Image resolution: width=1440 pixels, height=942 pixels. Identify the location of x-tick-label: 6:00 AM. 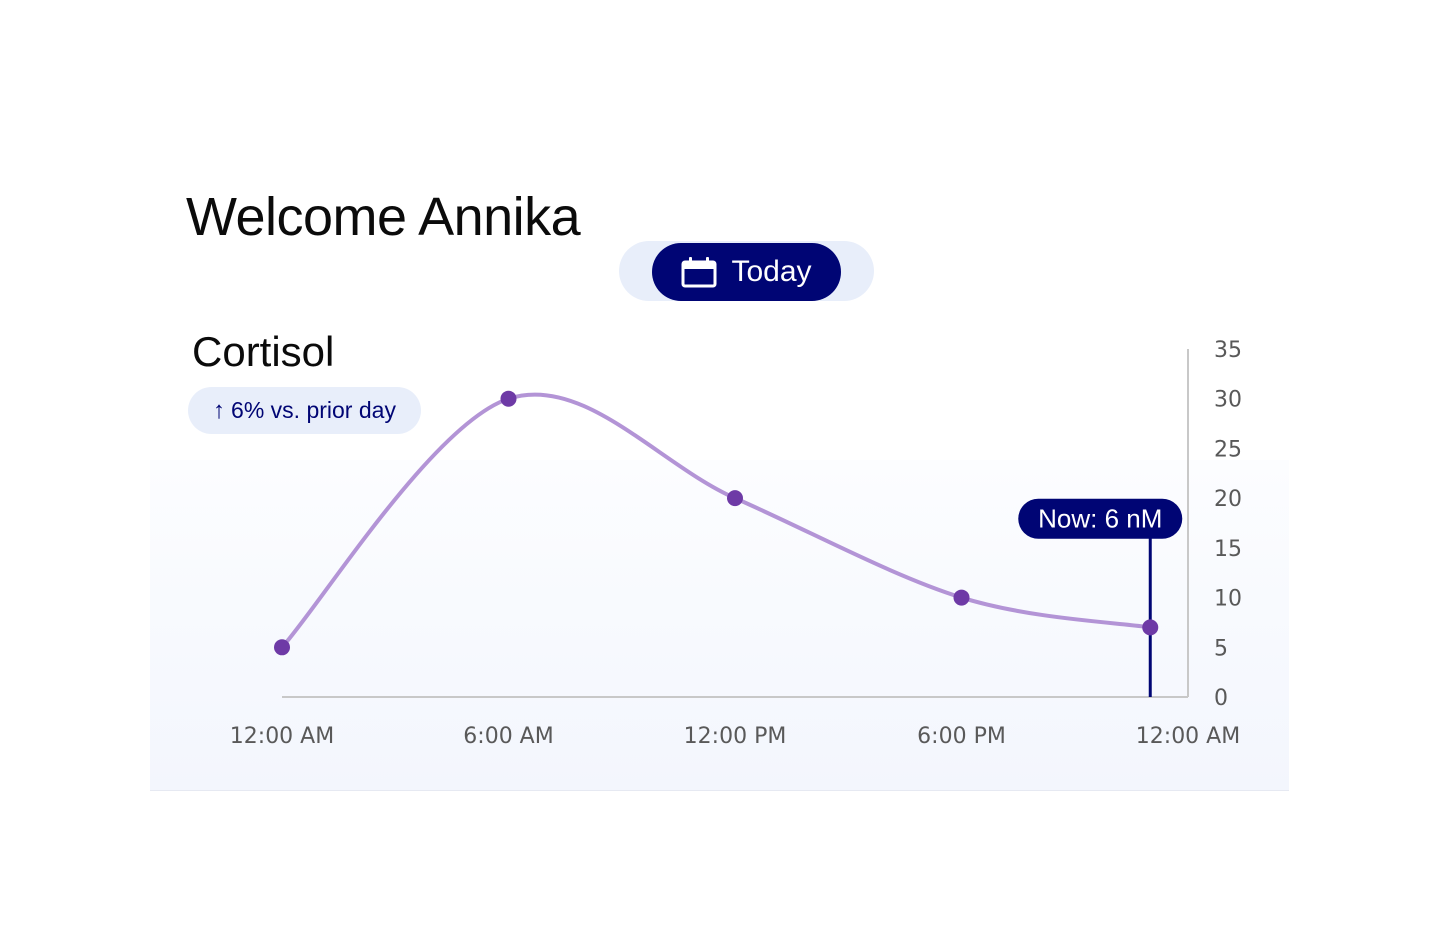
(508, 736).